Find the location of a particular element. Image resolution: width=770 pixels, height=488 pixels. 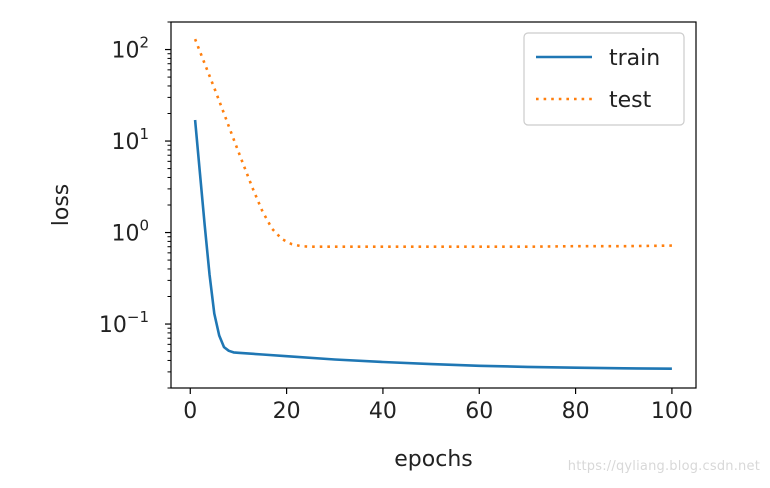

legend: train test is located at coordinates (604, 79).